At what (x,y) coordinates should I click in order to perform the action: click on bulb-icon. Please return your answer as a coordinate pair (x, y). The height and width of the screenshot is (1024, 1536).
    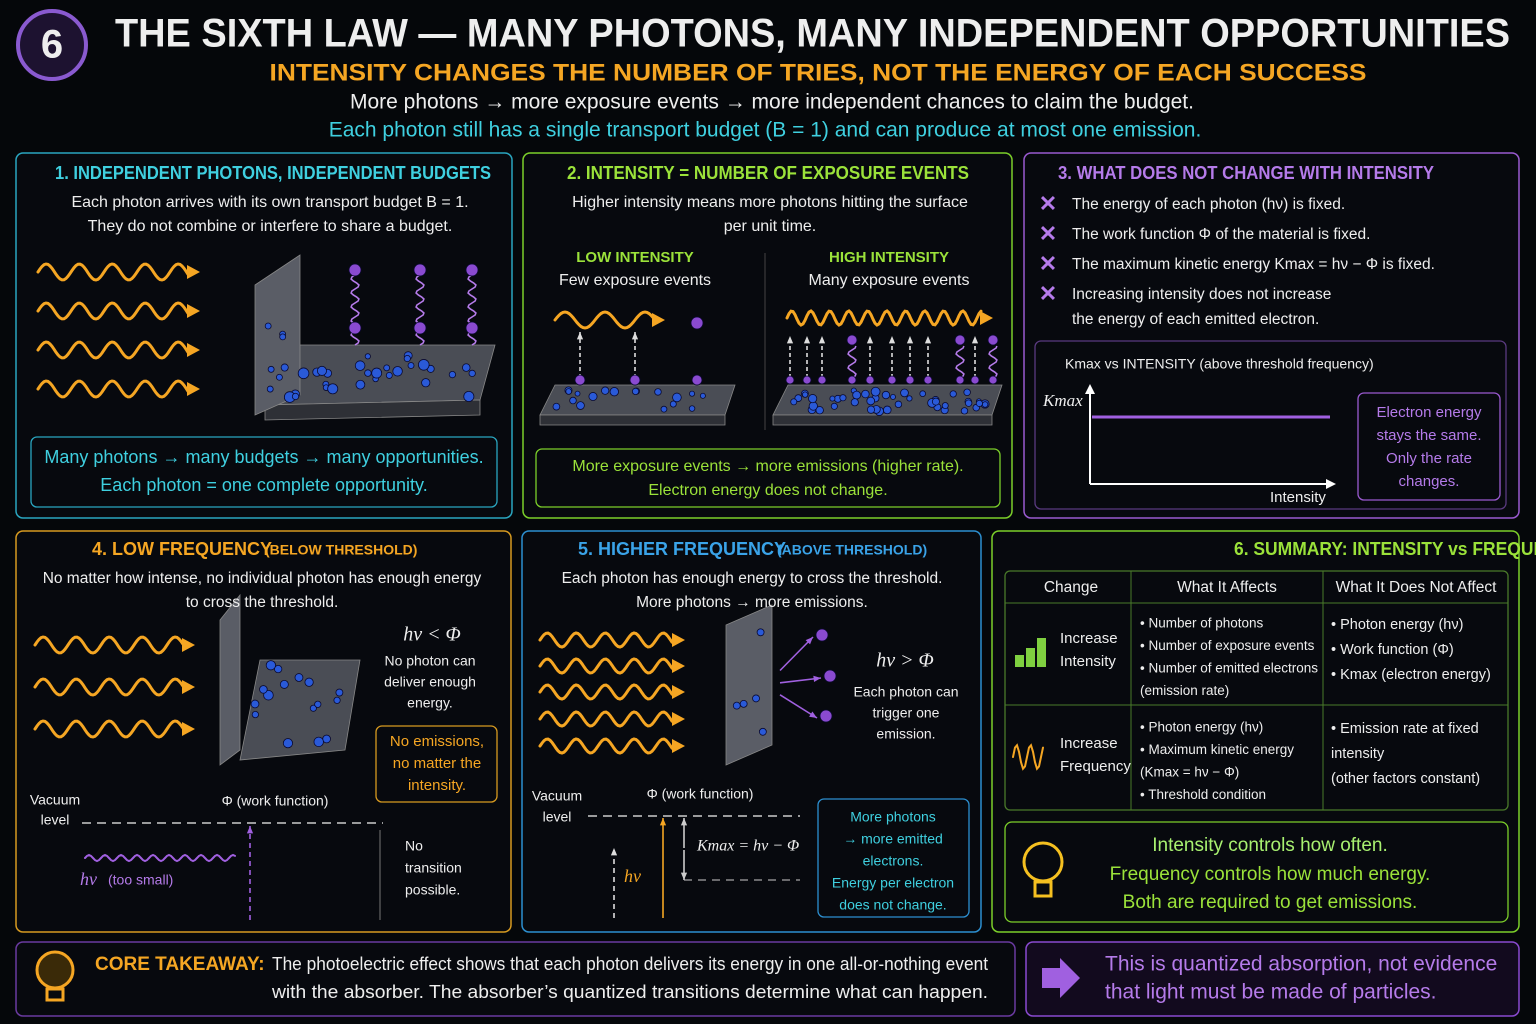
    Looking at the image, I should click on (55, 970).